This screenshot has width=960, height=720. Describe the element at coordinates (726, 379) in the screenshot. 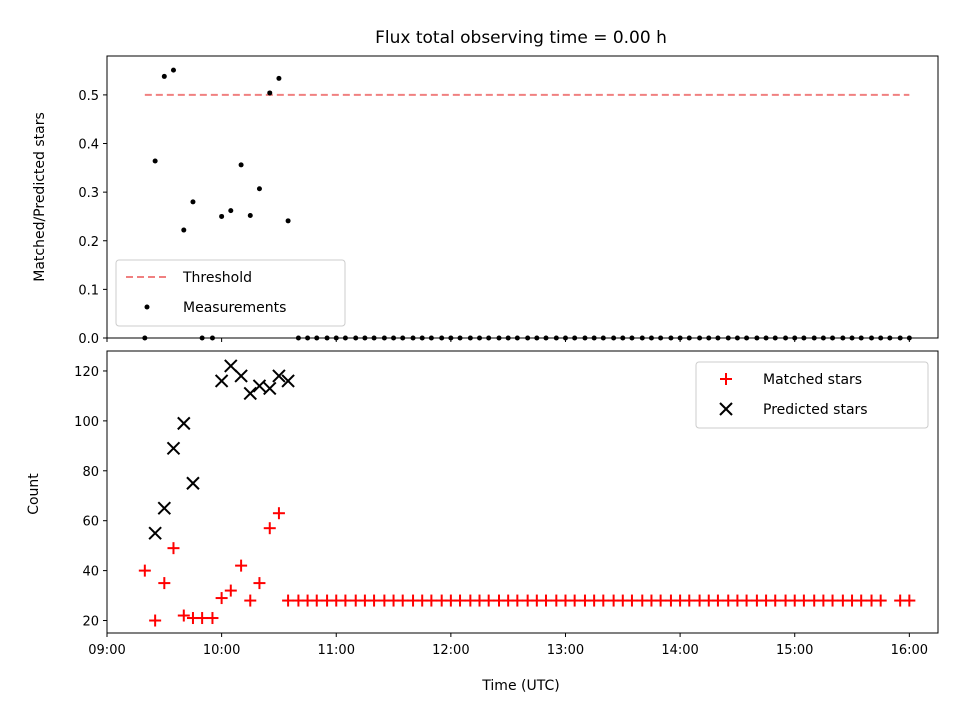

I see `matched-legend-marker` at that location.